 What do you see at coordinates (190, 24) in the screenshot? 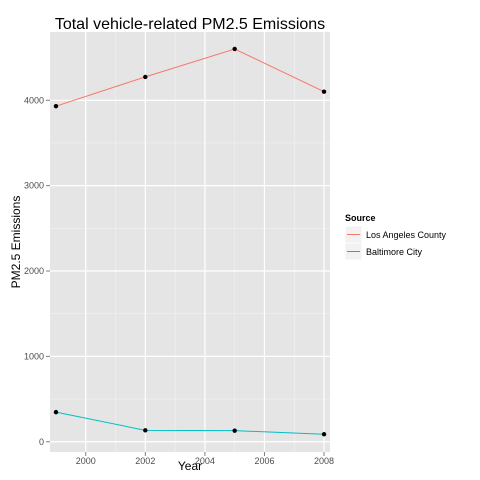
I see `chart-title: Total vehicle-related PM2.5 Emissions` at bounding box center [190, 24].